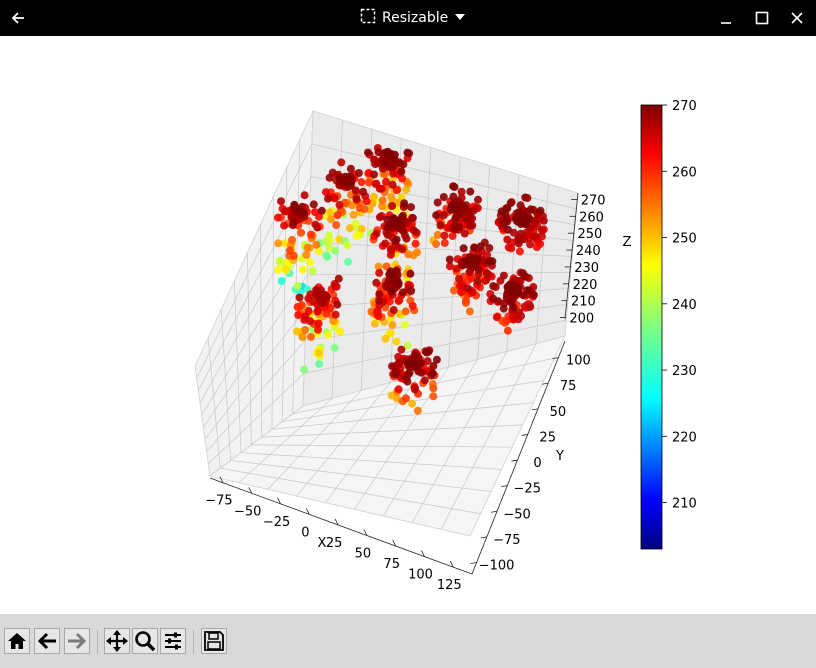  What do you see at coordinates (18, 18) in the screenshot?
I see `back-arrow-icon` at bounding box center [18, 18].